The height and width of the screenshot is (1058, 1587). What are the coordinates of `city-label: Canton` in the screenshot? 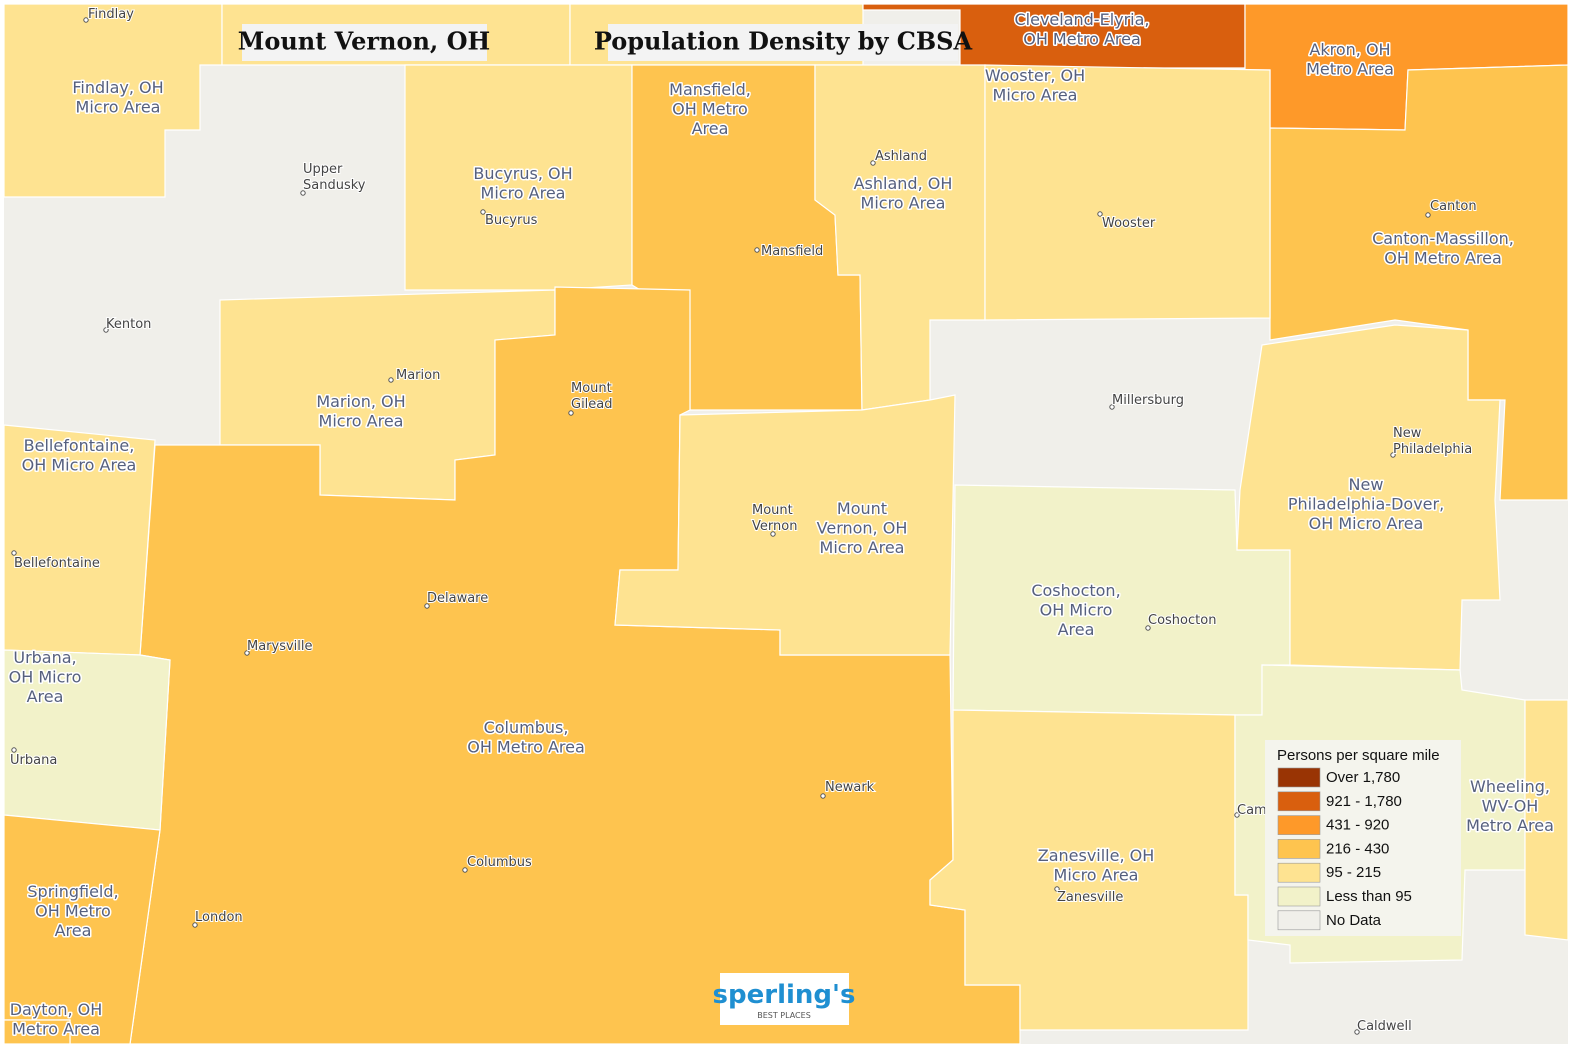 It's located at (1453, 206).